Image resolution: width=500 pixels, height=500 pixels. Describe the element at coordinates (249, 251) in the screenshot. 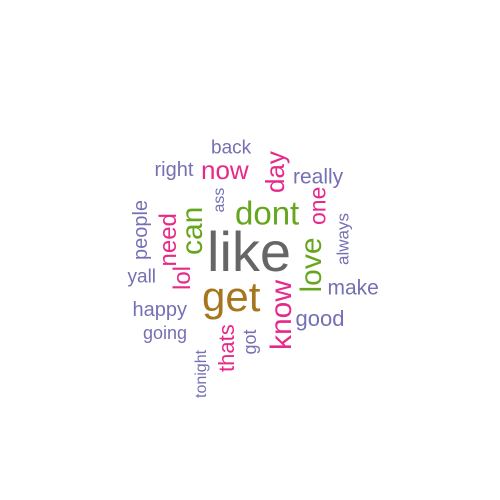

I see `cloud-word-like: like` at that location.